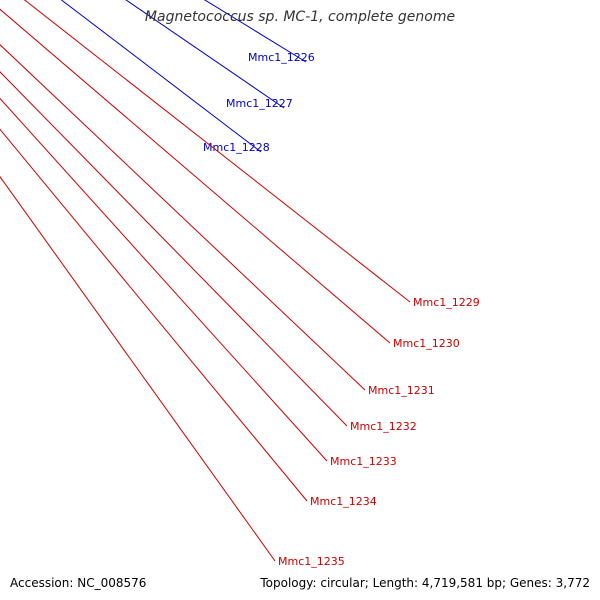 This screenshot has height=600, width=600. I want to click on gene-label-forward: Mmc1_1228, so click(236, 147).